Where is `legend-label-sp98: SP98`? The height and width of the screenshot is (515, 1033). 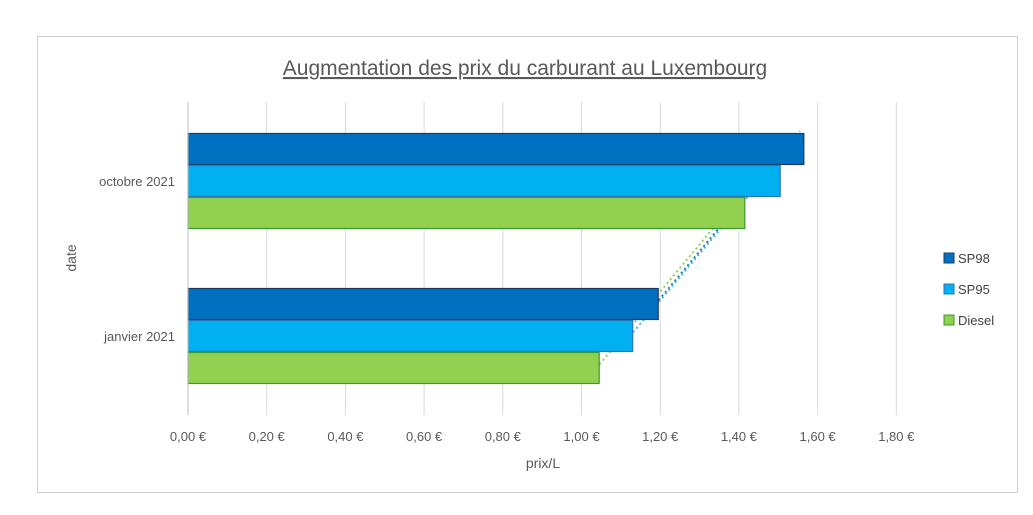
legend-label-sp98: SP98 is located at coordinates (974, 258).